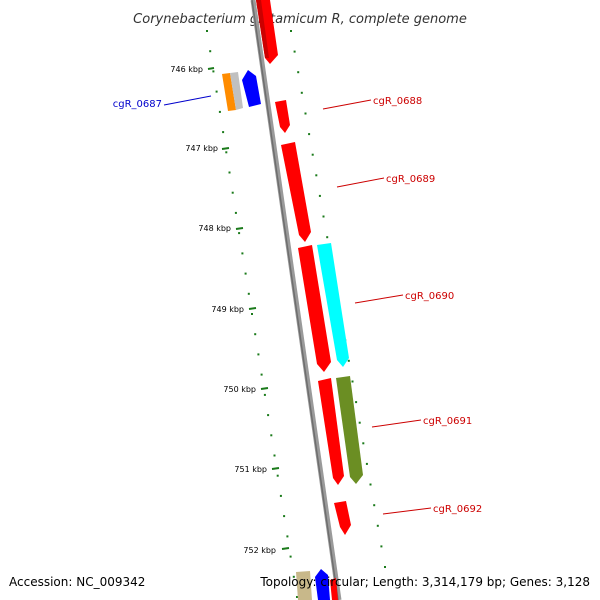 The image size is (600, 600). What do you see at coordinates (250, 469) in the screenshot?
I see `tick-label: 751 kbp` at bounding box center [250, 469].